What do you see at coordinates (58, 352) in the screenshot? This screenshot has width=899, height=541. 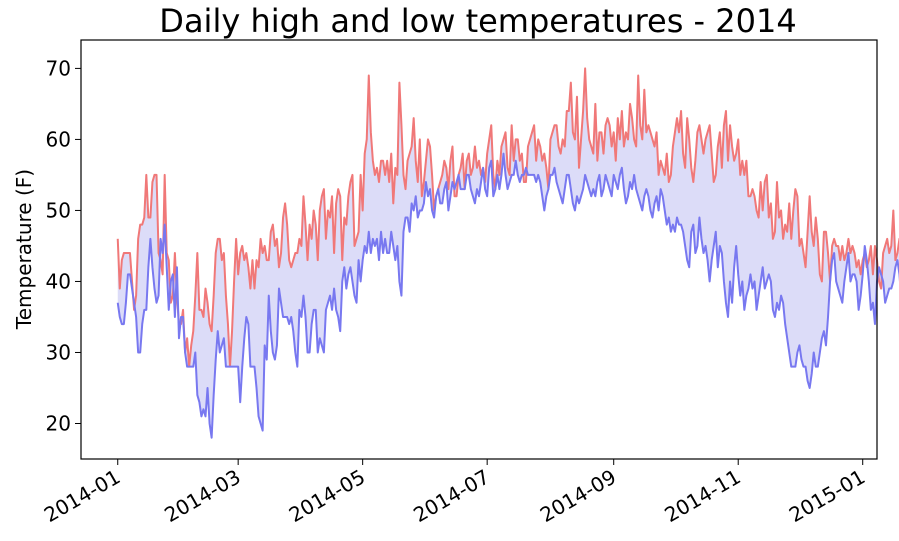 I see `y-tick-label: 30` at bounding box center [58, 352].